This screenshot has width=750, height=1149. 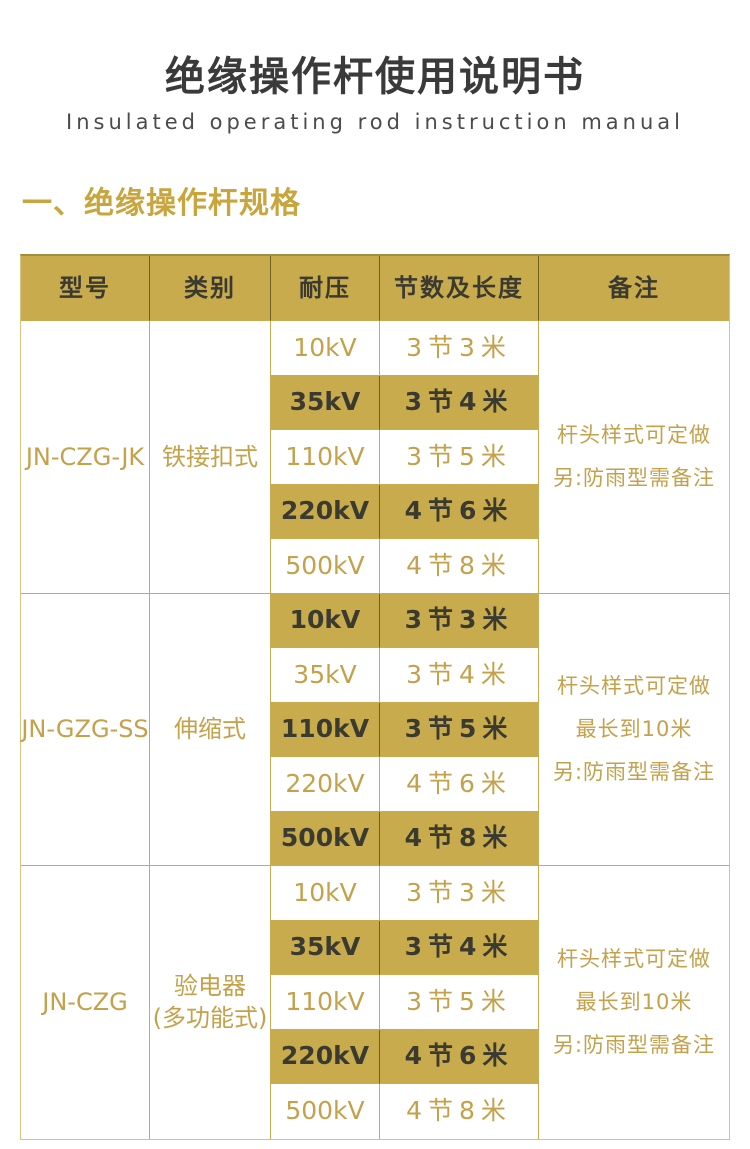 I want to click on model-cell: JN-GZG-SS, so click(x=85, y=729).